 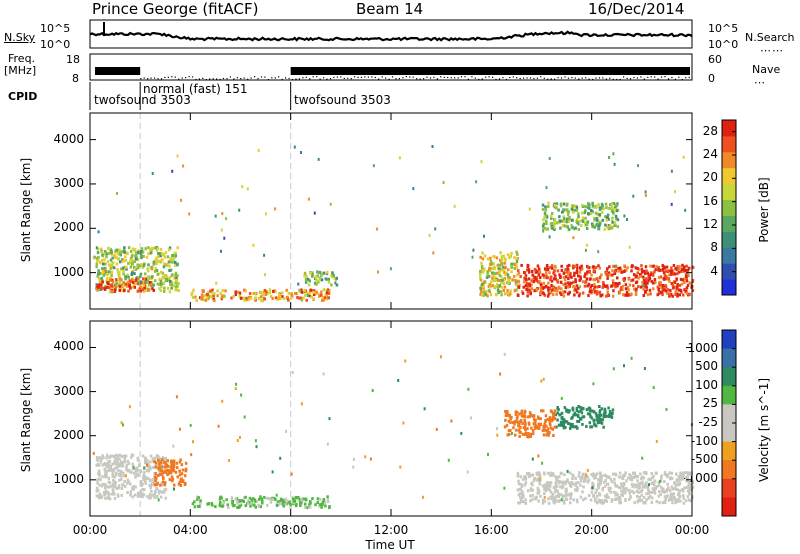 I want to click on power-colorbar-swatch, so click(x=729, y=128).